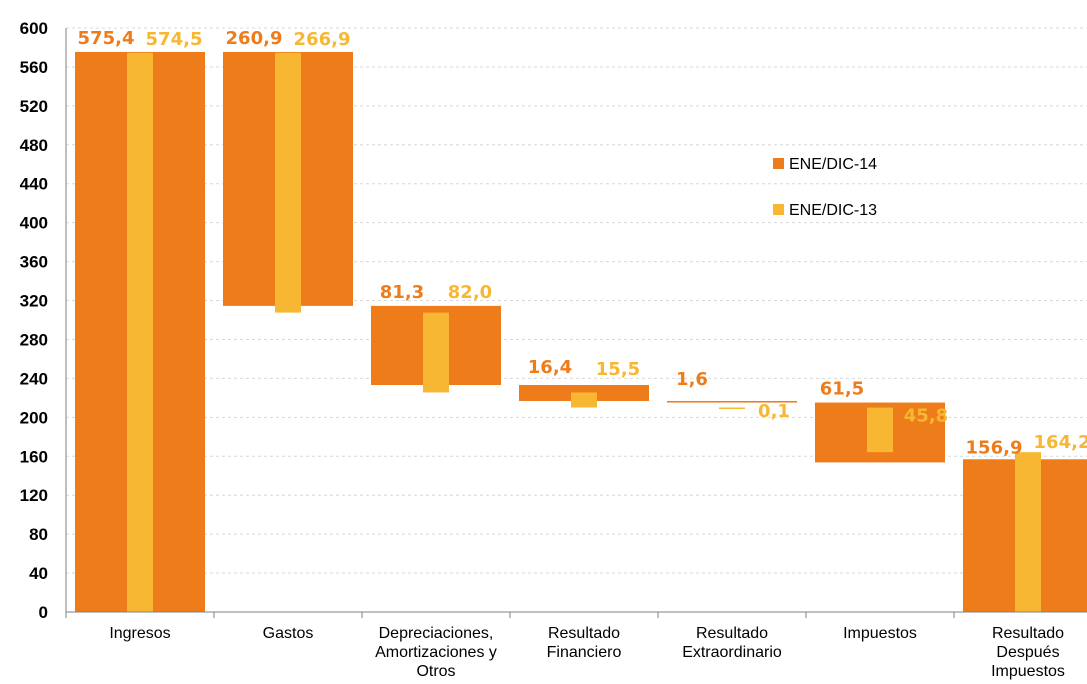  Describe the element at coordinates (1027, 652) in the screenshot. I see `x-category-label: Después` at that location.